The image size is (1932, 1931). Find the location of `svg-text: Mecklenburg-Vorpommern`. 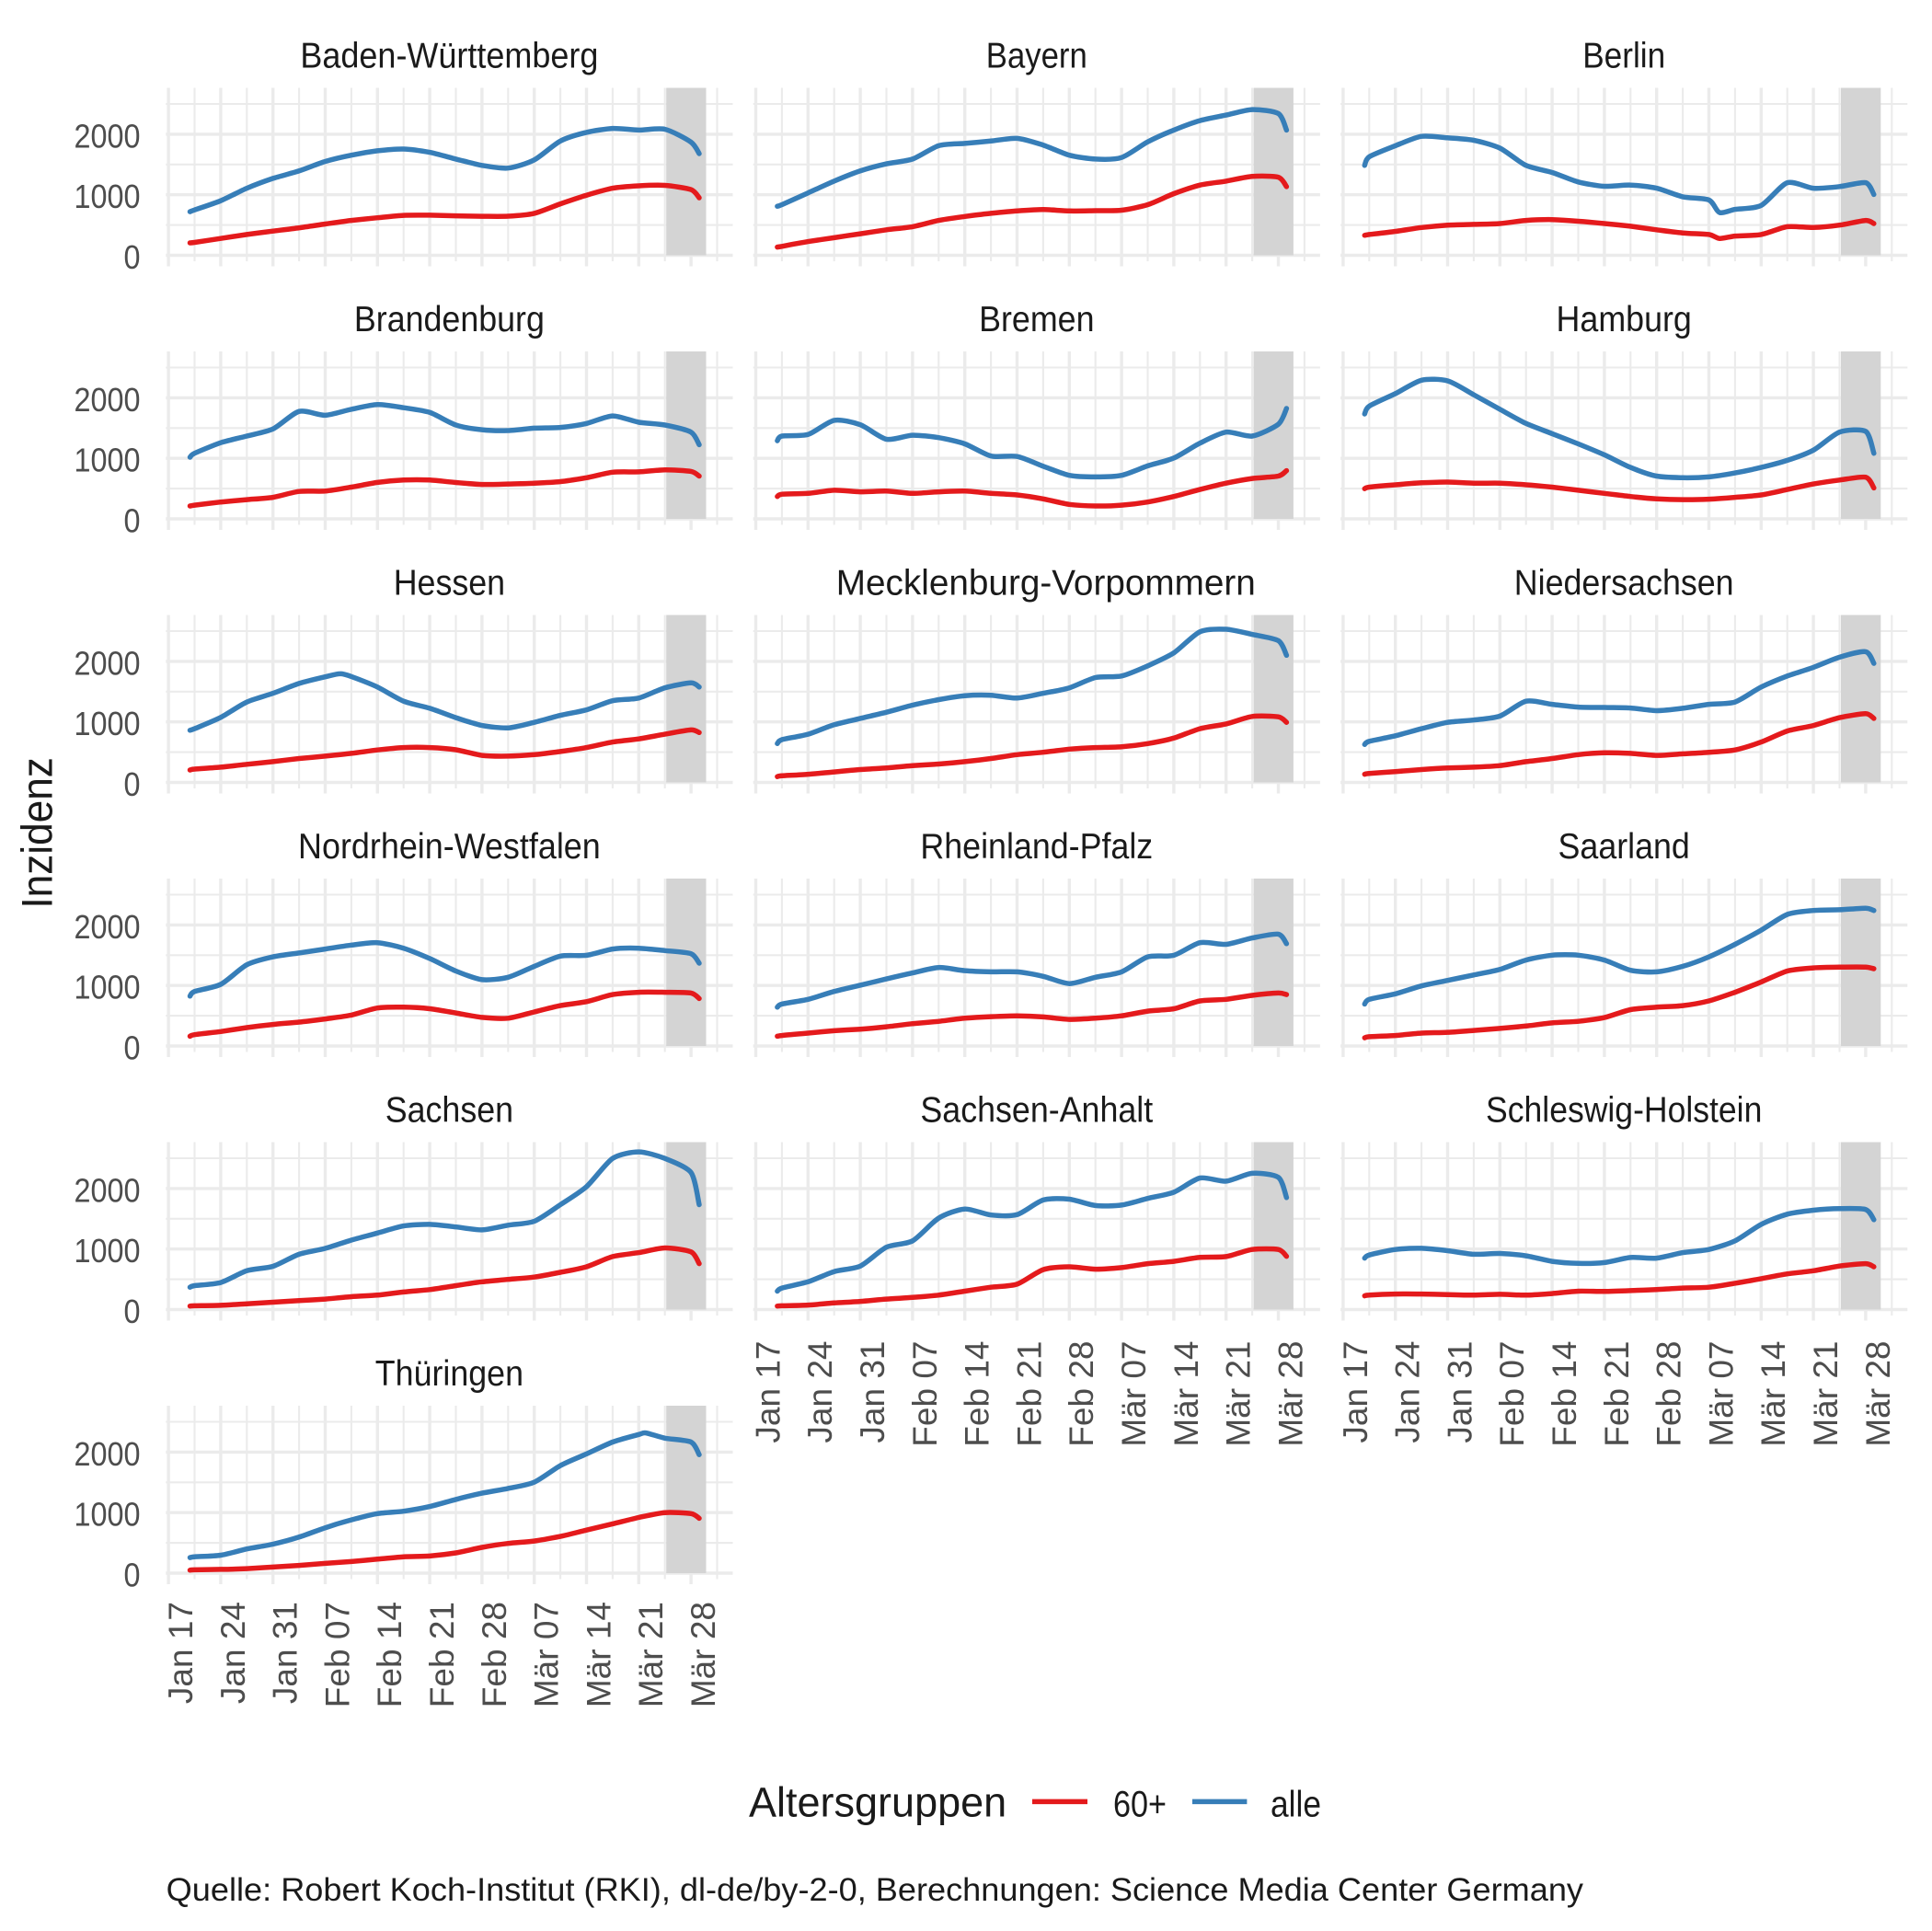

svg-text: Mecklenburg-Vorpommern is located at coordinates (1046, 583).